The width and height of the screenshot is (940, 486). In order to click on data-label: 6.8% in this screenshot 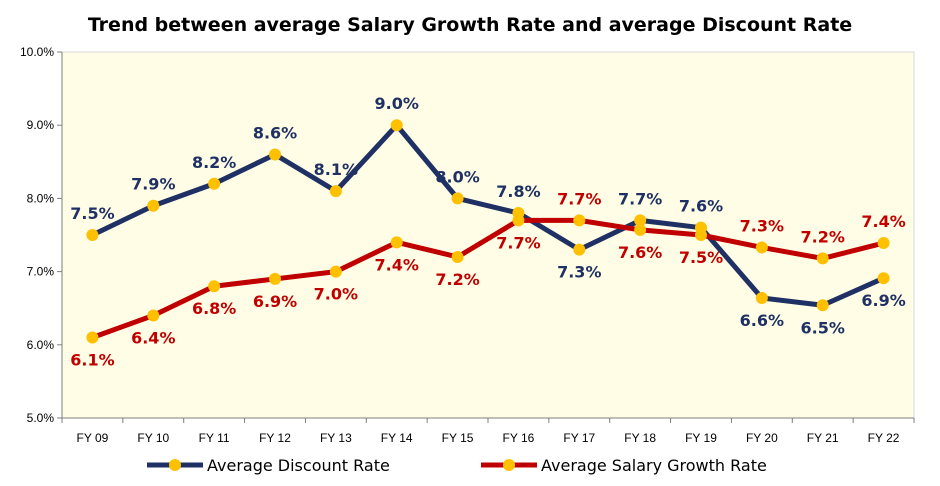, I will do `click(214, 308)`.